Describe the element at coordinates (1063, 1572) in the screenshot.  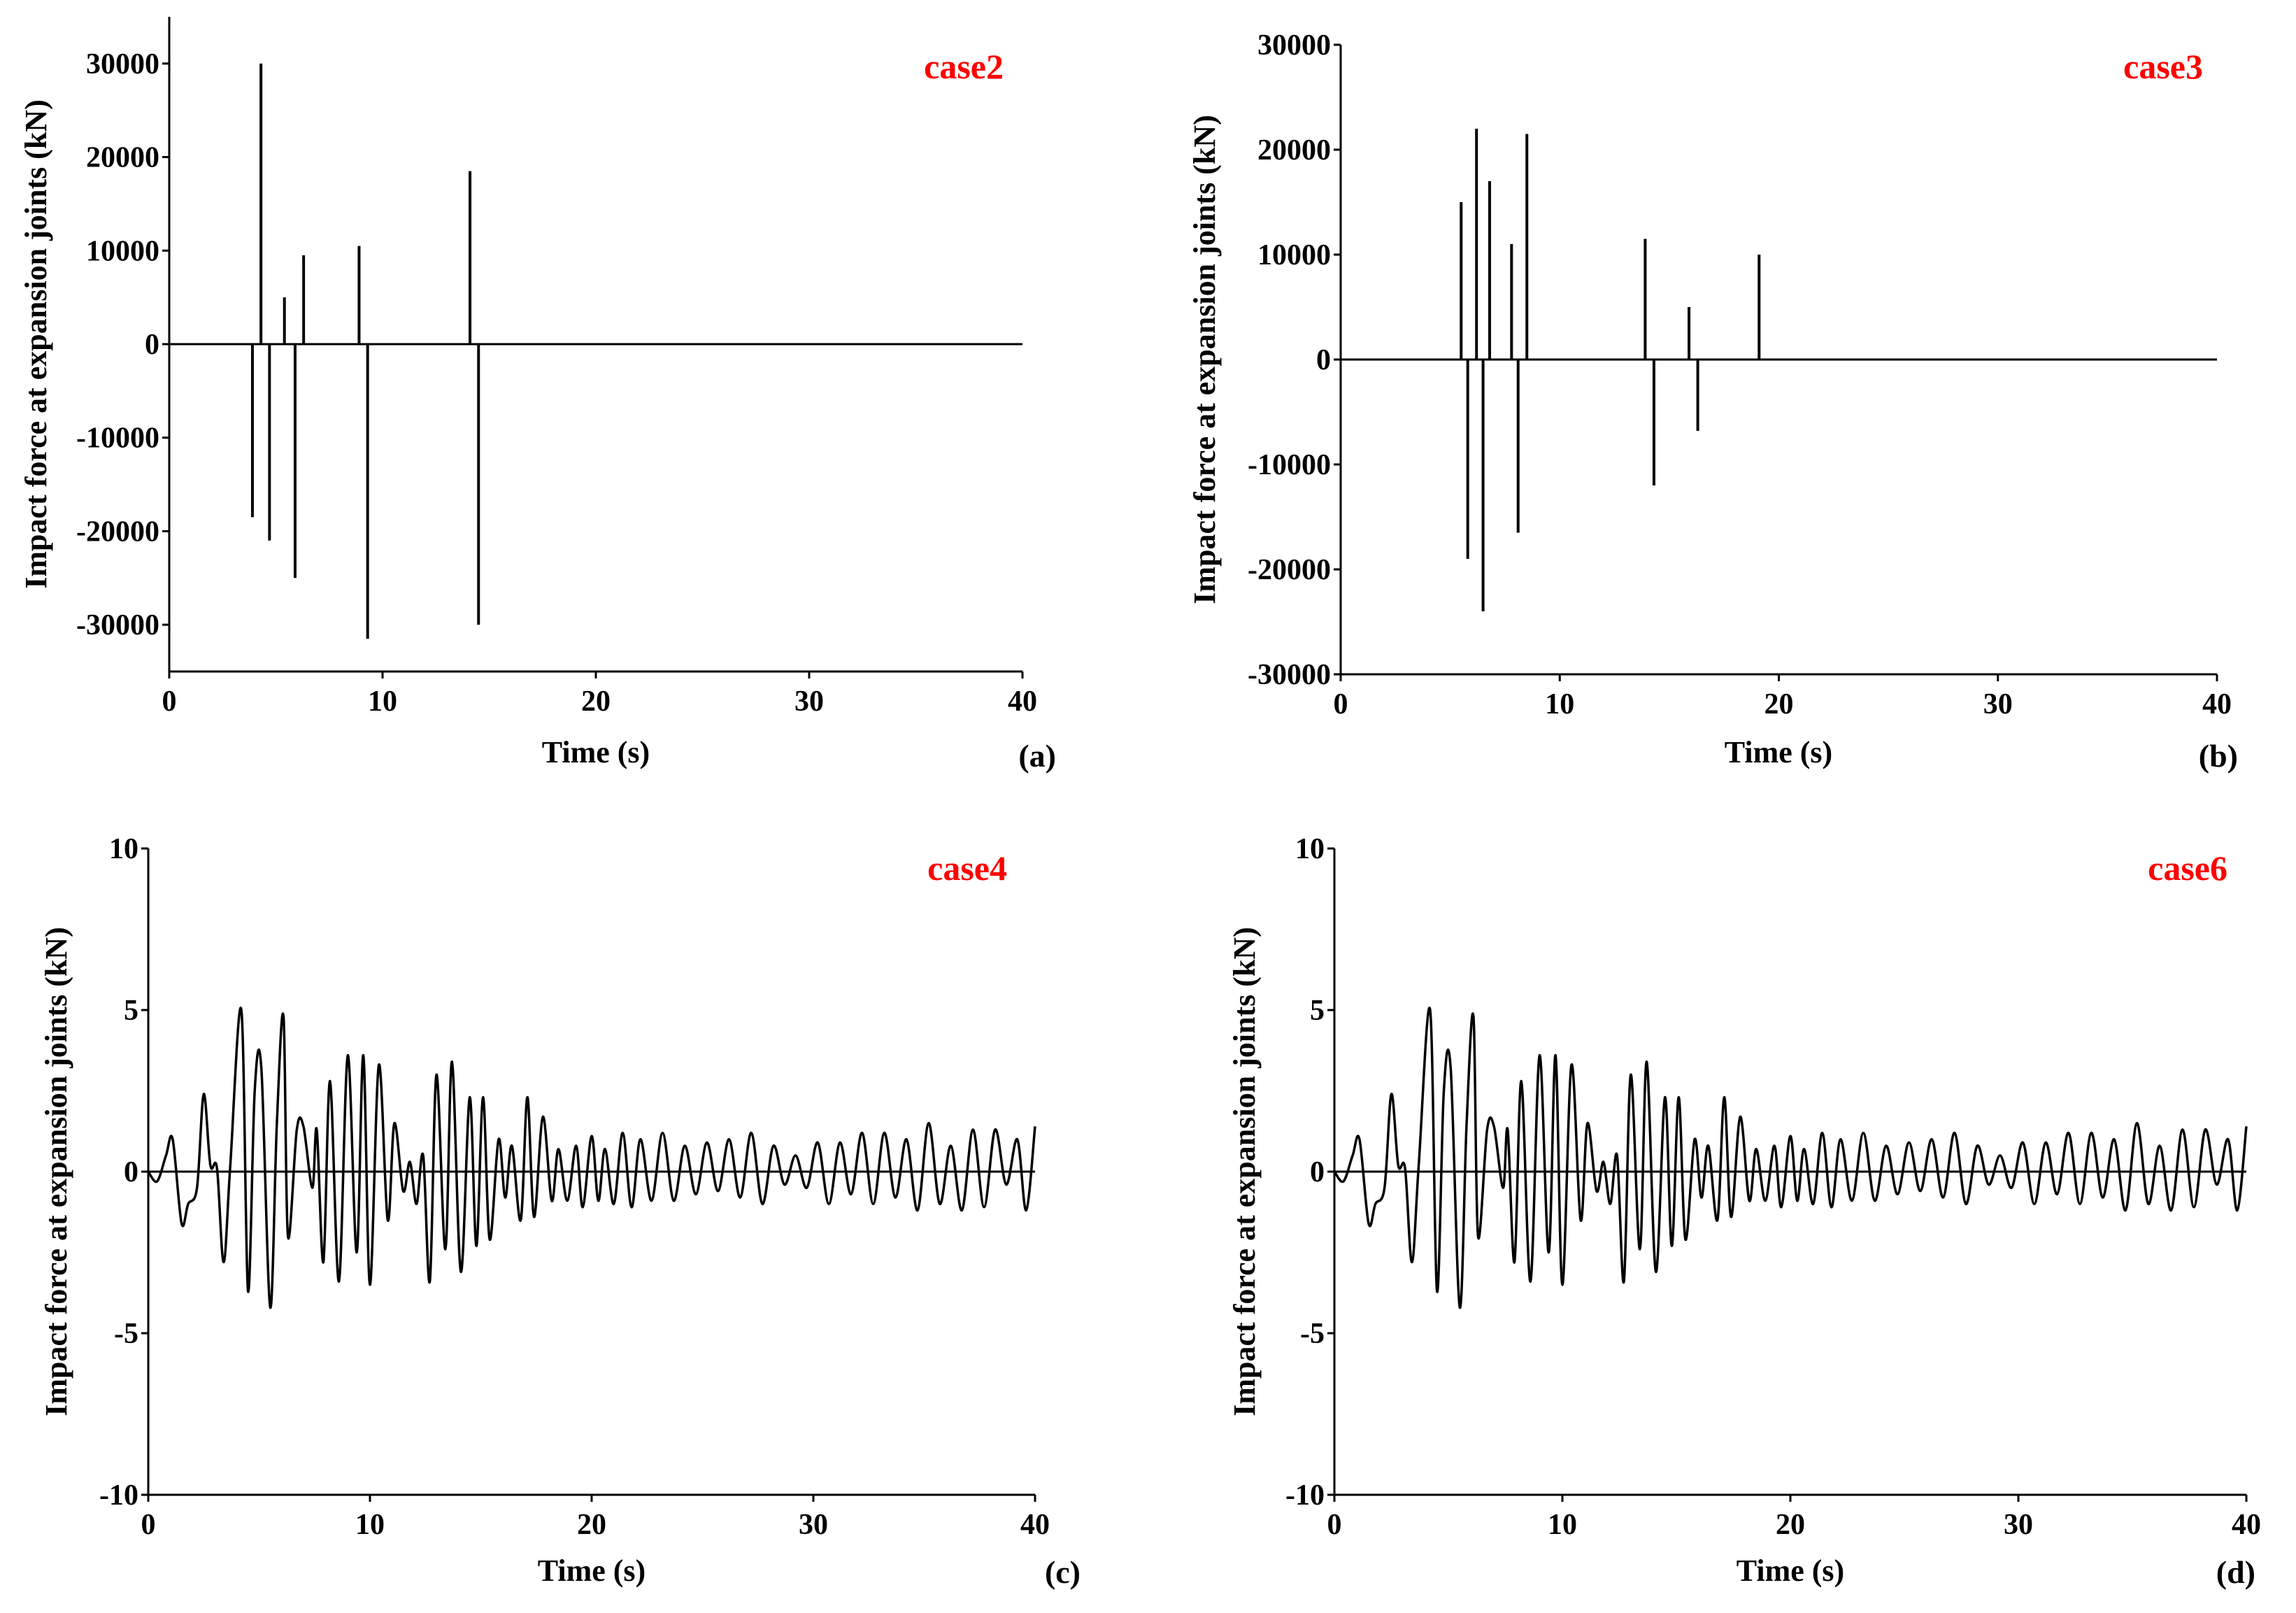
I see `panel-label: (c)` at that location.